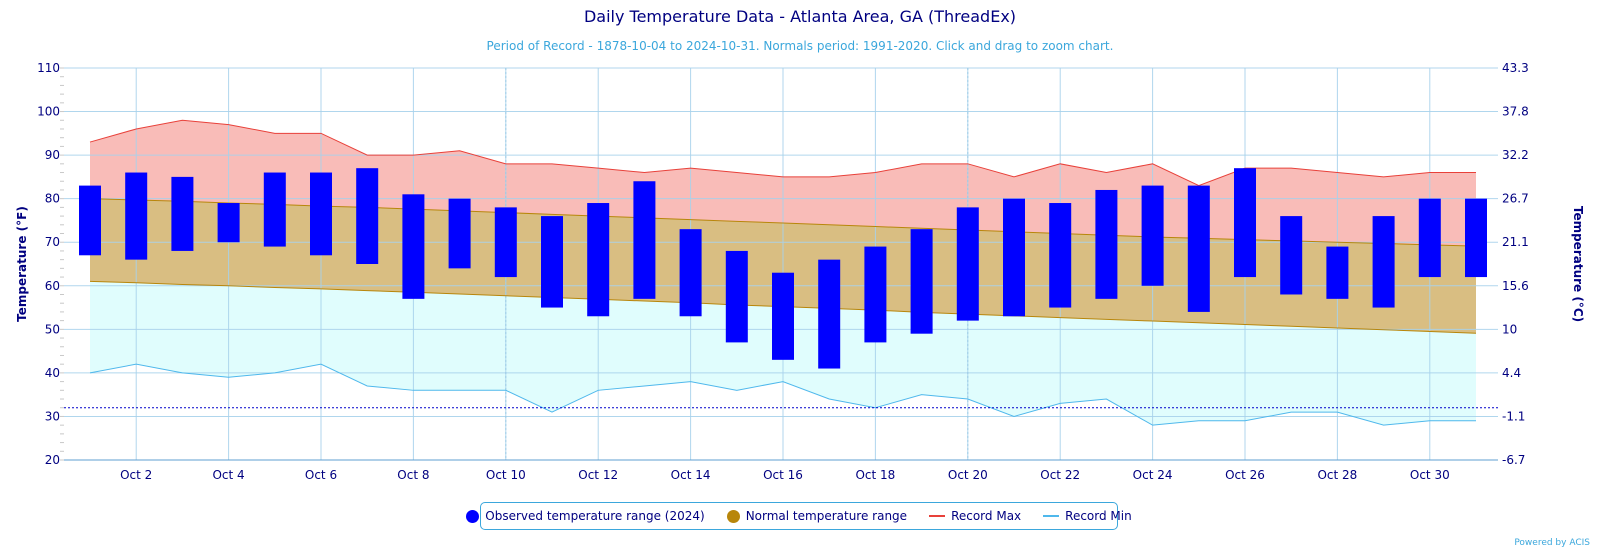 This screenshot has width=1600, height=552. I want to click on legend-item-observed: Observed temperature range (2024), so click(585, 516).